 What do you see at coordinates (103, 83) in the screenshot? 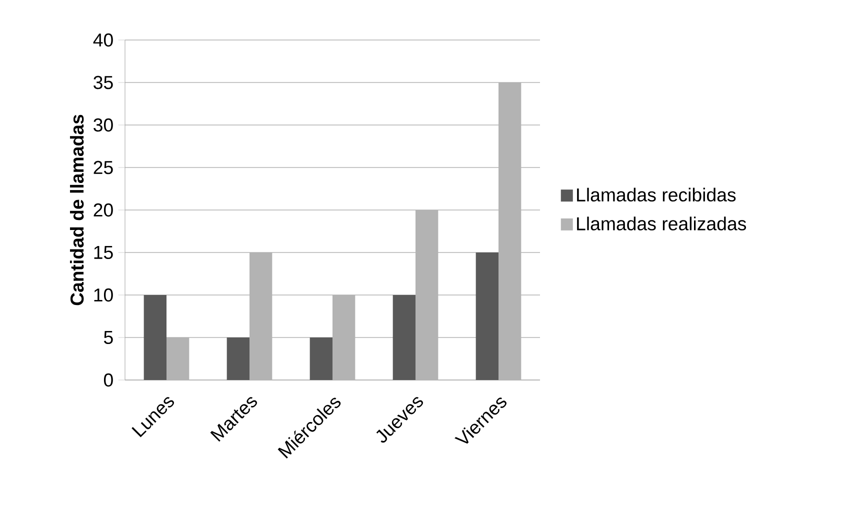
I see `y-tick-label: 35` at bounding box center [103, 83].